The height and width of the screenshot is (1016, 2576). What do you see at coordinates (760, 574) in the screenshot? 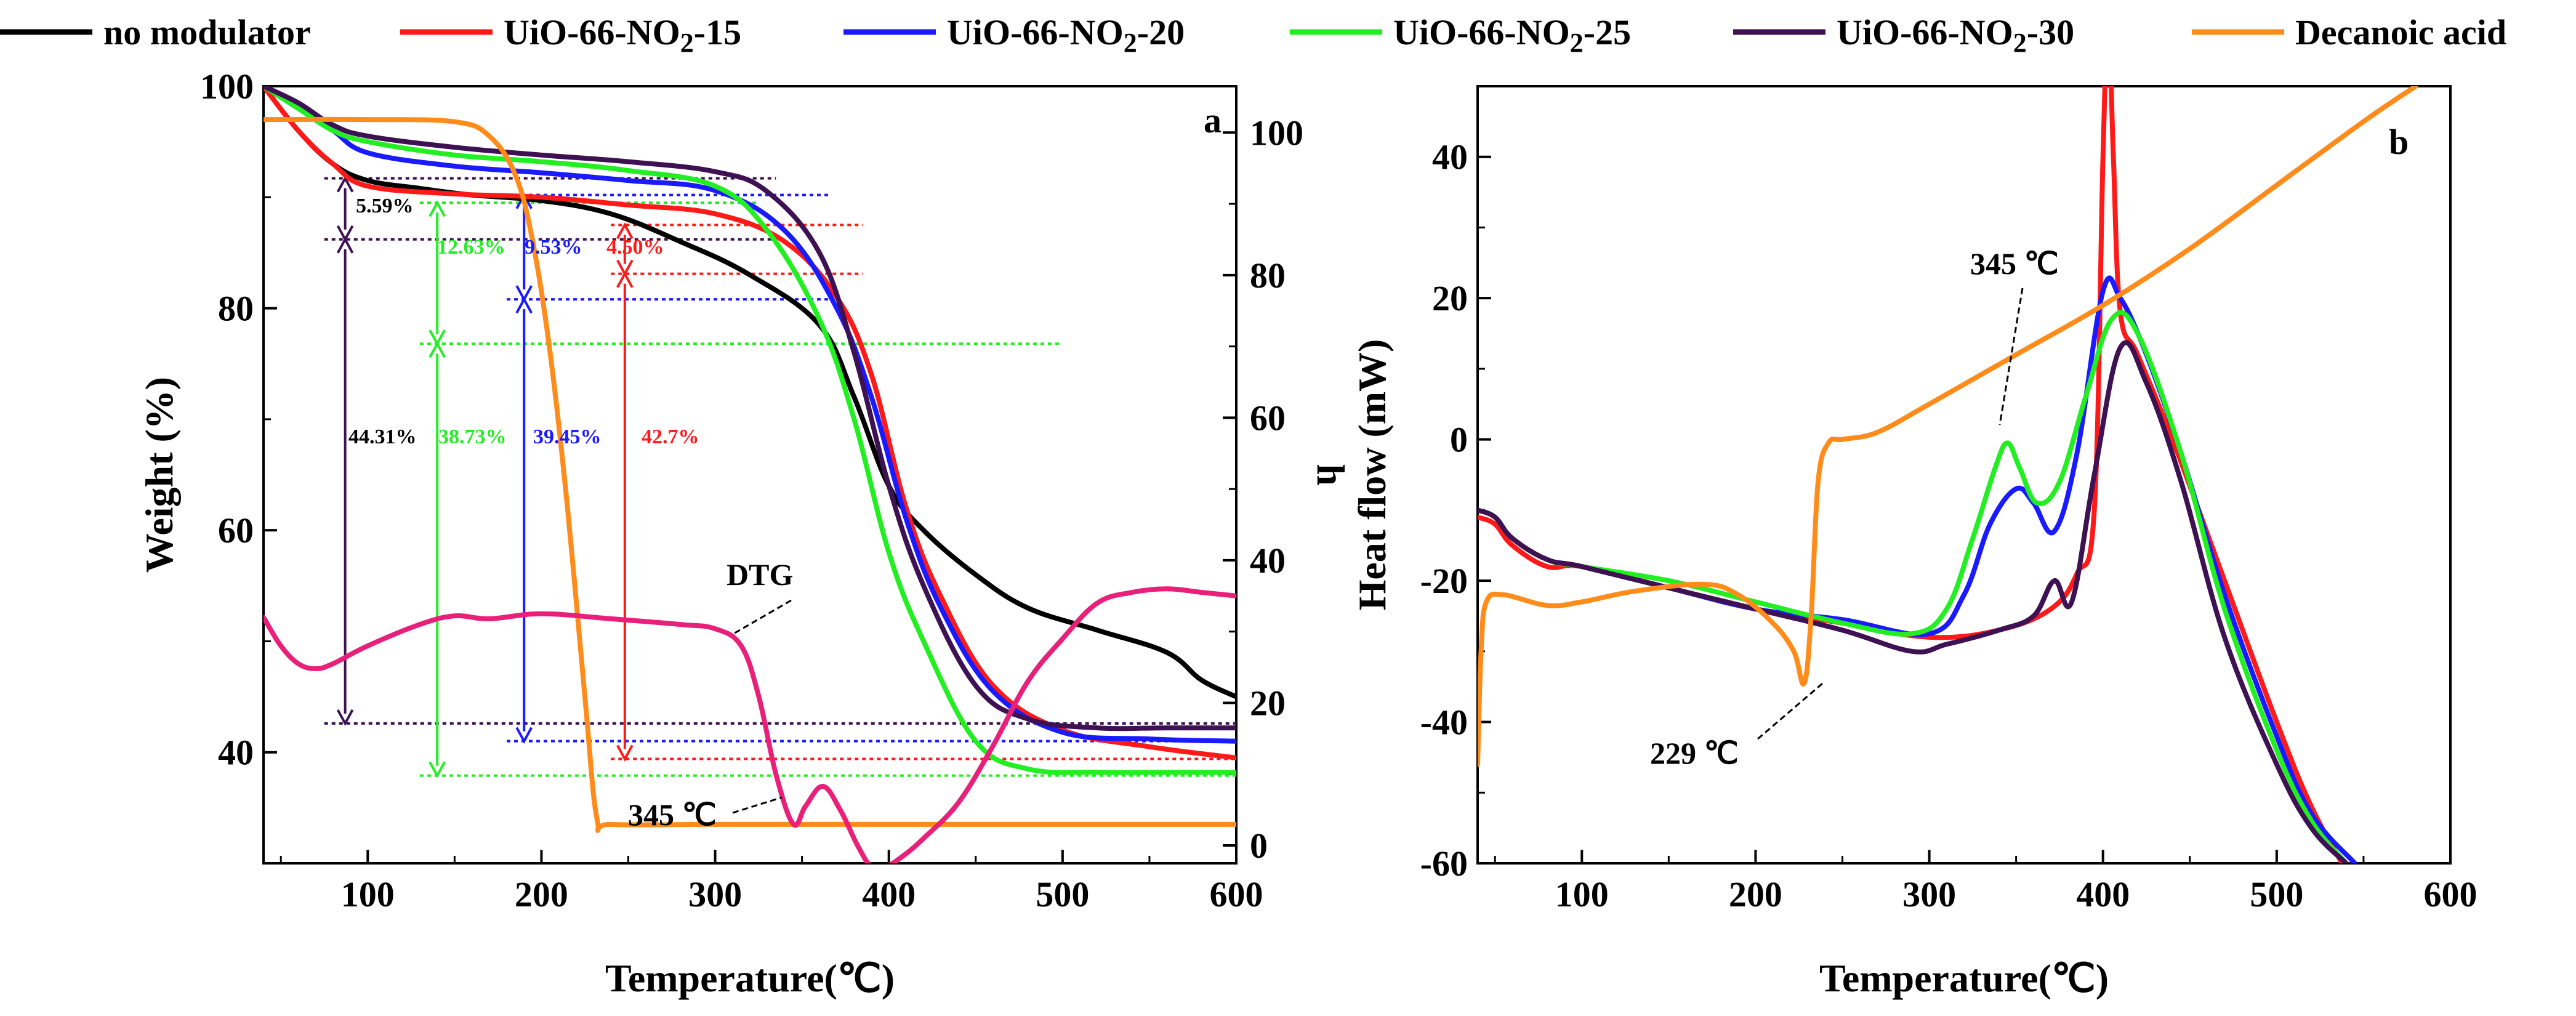
I see `dtg-label: DTG` at bounding box center [760, 574].